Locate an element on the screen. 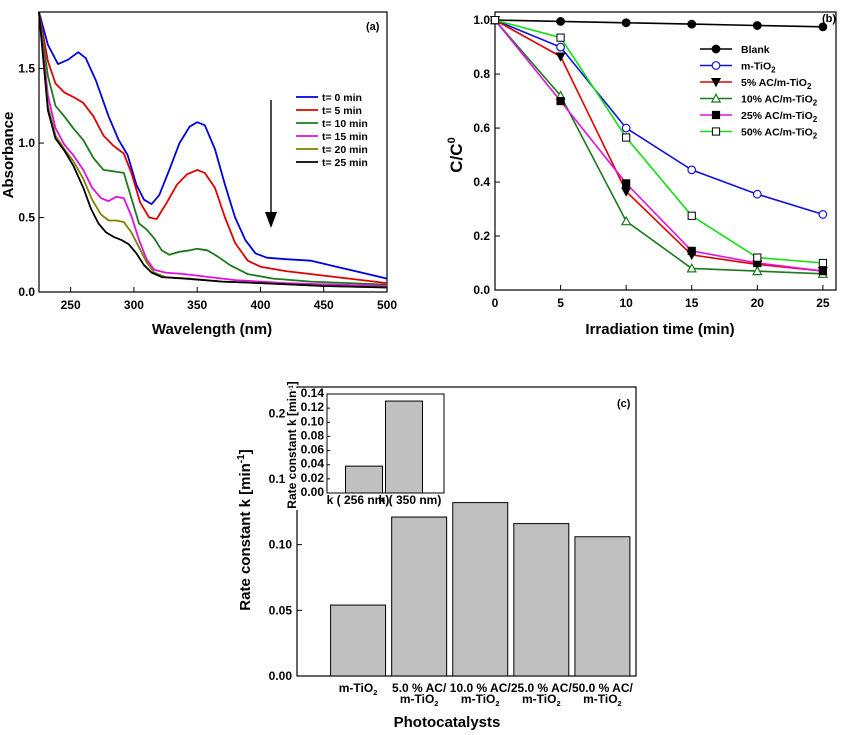 Image resolution: width=857 pixels, height=735 pixels. panel-c-ylabel-text: Rate constant k [min is located at coordinates (245, 537).